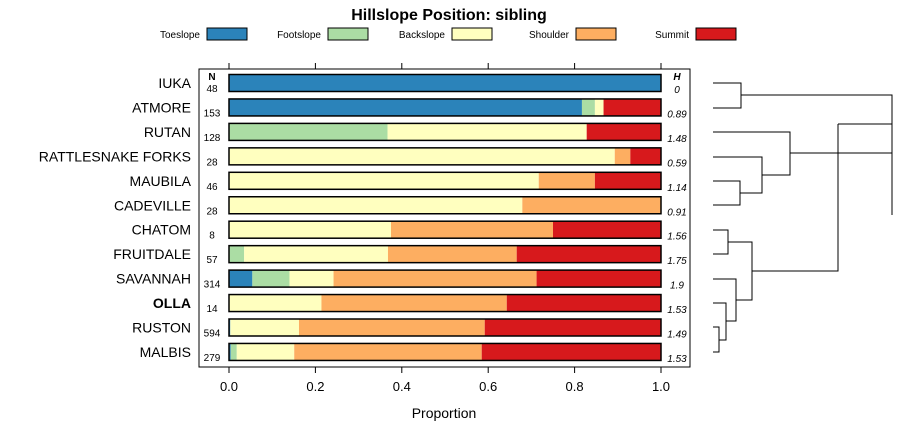 The height and width of the screenshot is (445, 900). I want to click on bar-row: SAVANNAH 314 1.9, so click(400, 280).